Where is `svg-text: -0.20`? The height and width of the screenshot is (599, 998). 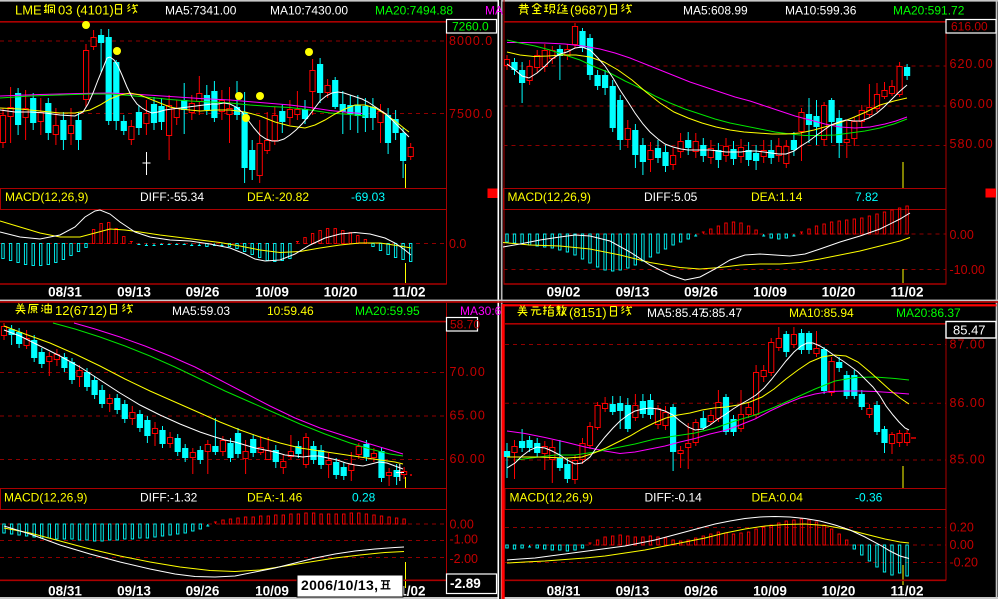 svg-text: -0.20 is located at coordinates (964, 563).